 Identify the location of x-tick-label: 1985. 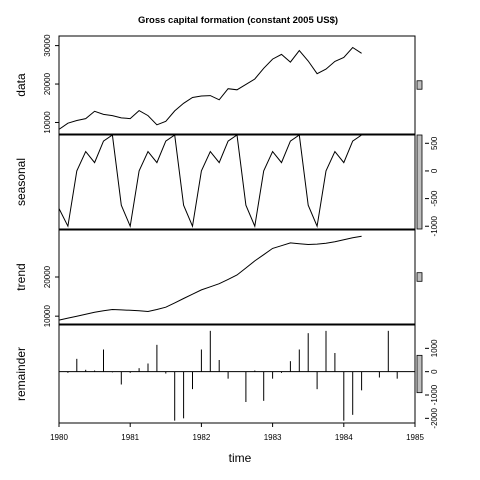
(415, 437).